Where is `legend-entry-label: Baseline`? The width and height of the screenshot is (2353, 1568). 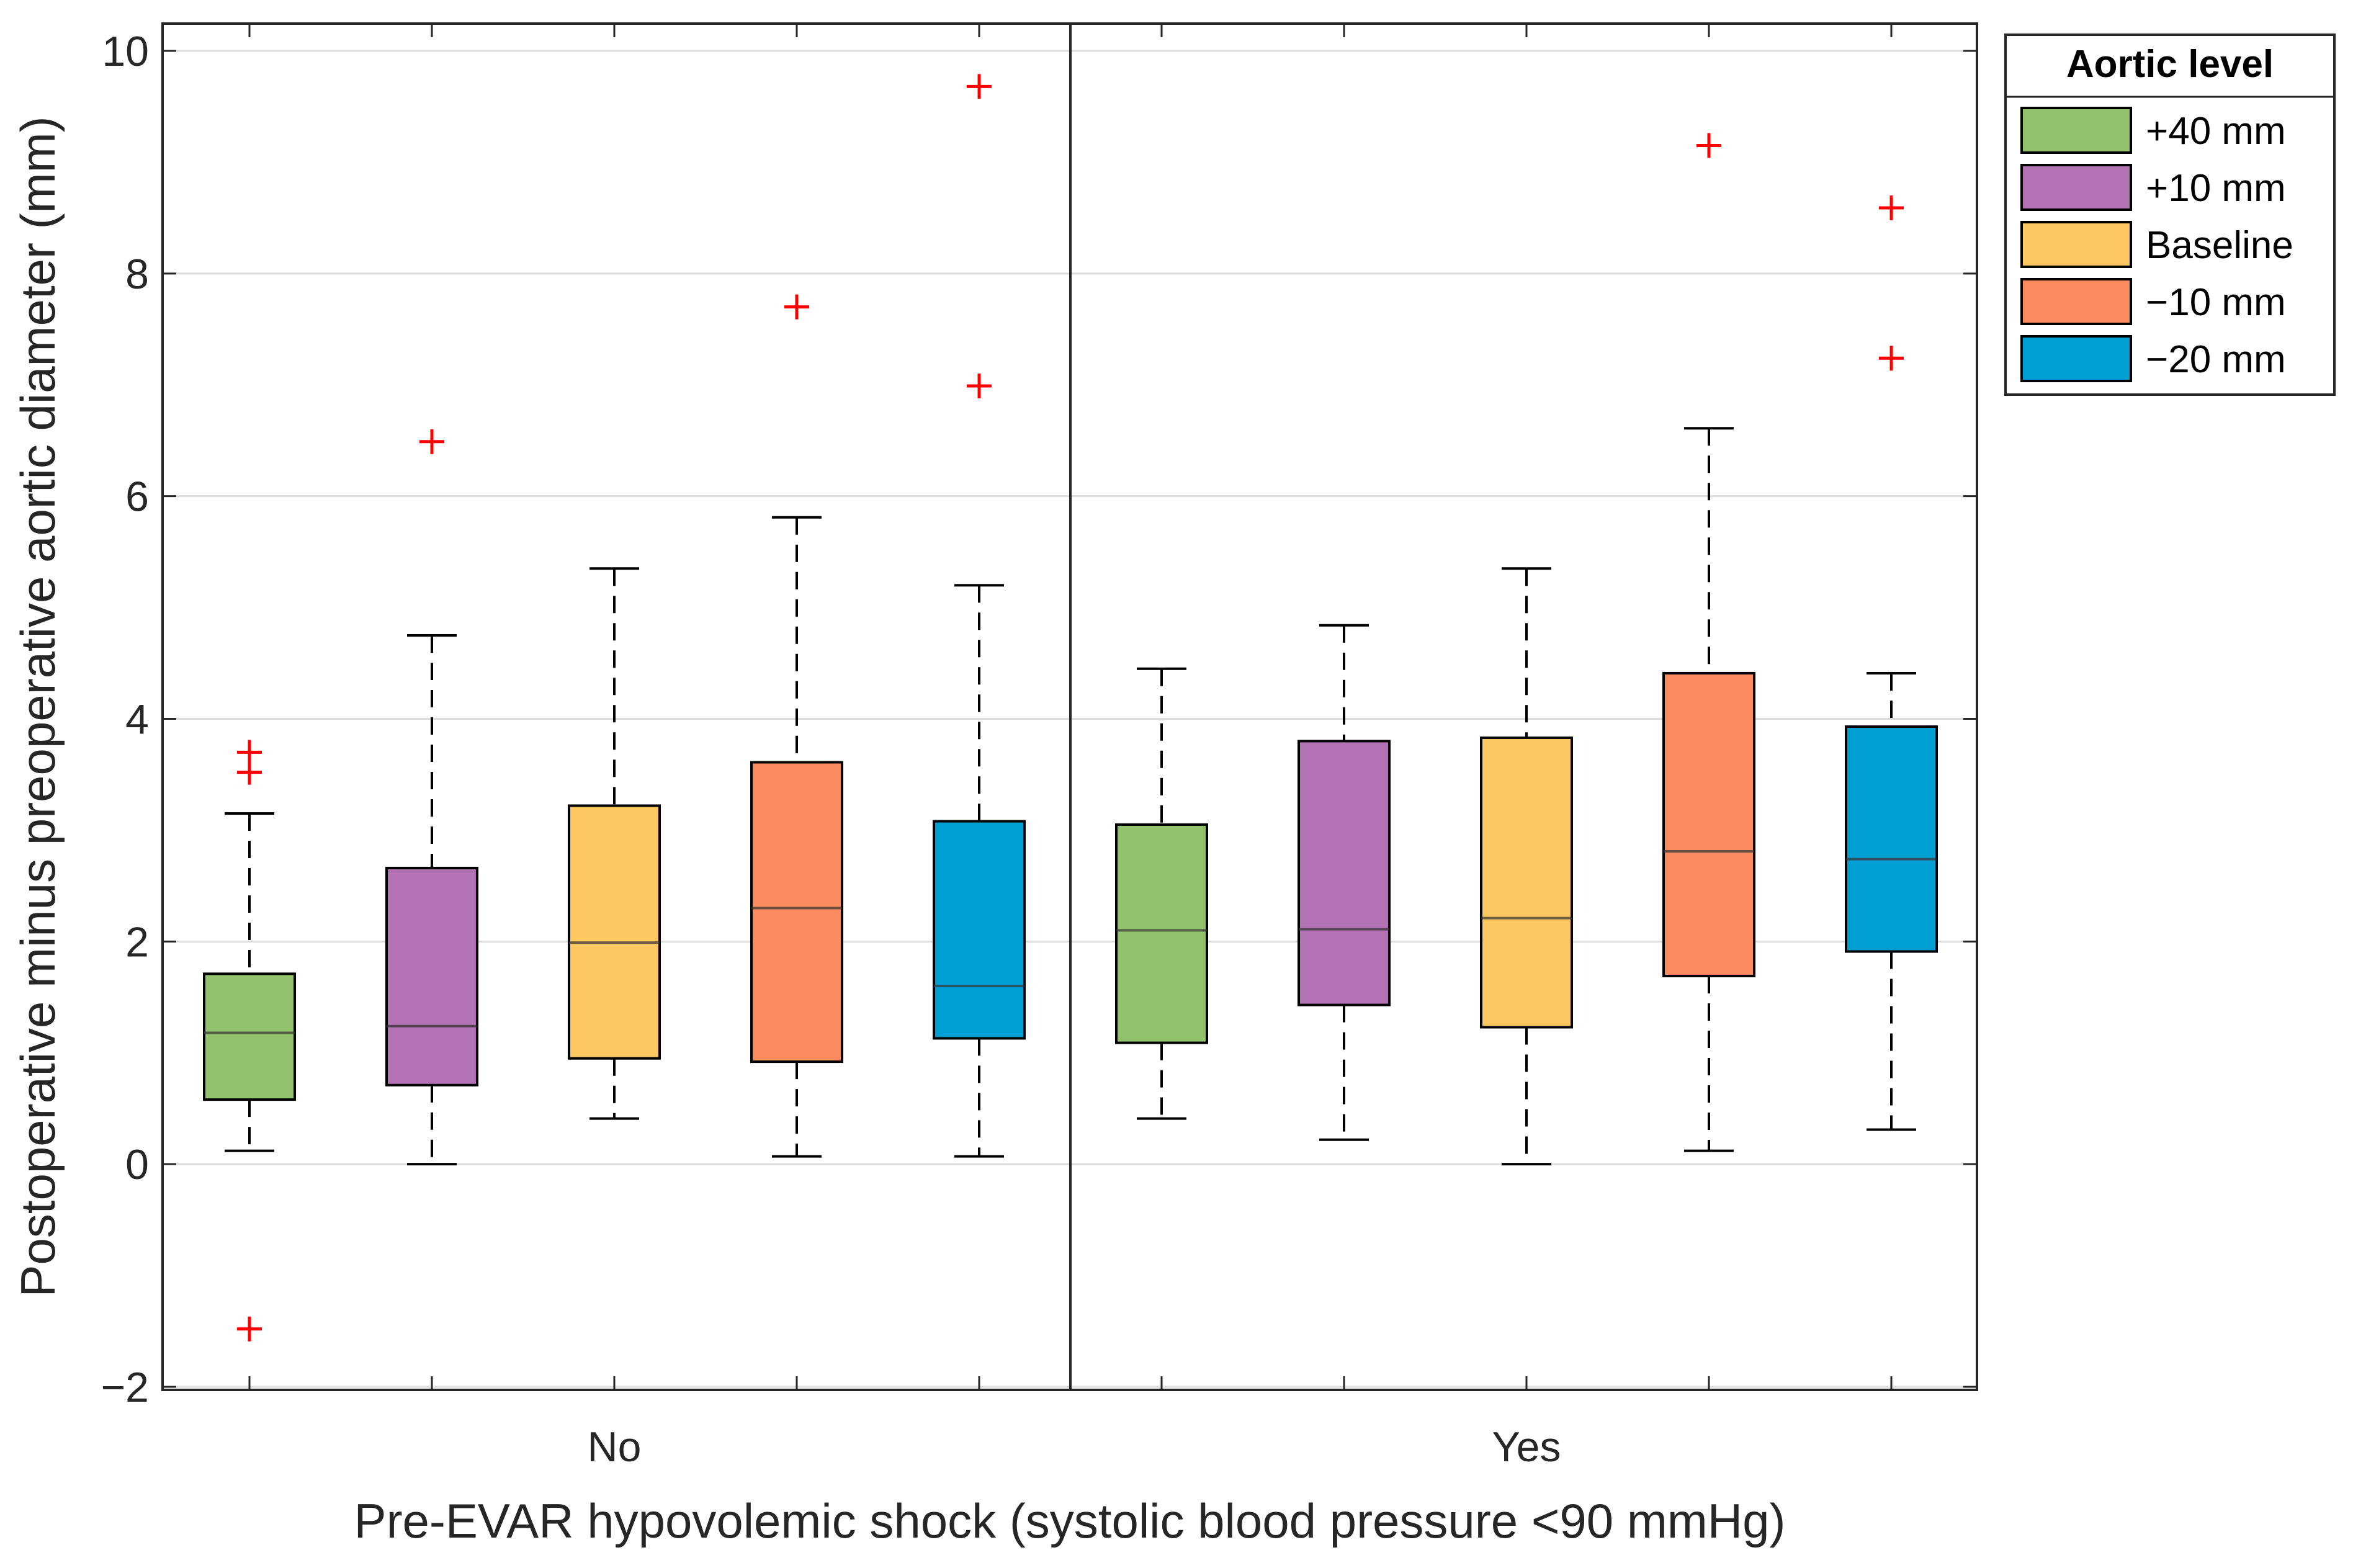 legend-entry-label: Baseline is located at coordinates (2219, 245).